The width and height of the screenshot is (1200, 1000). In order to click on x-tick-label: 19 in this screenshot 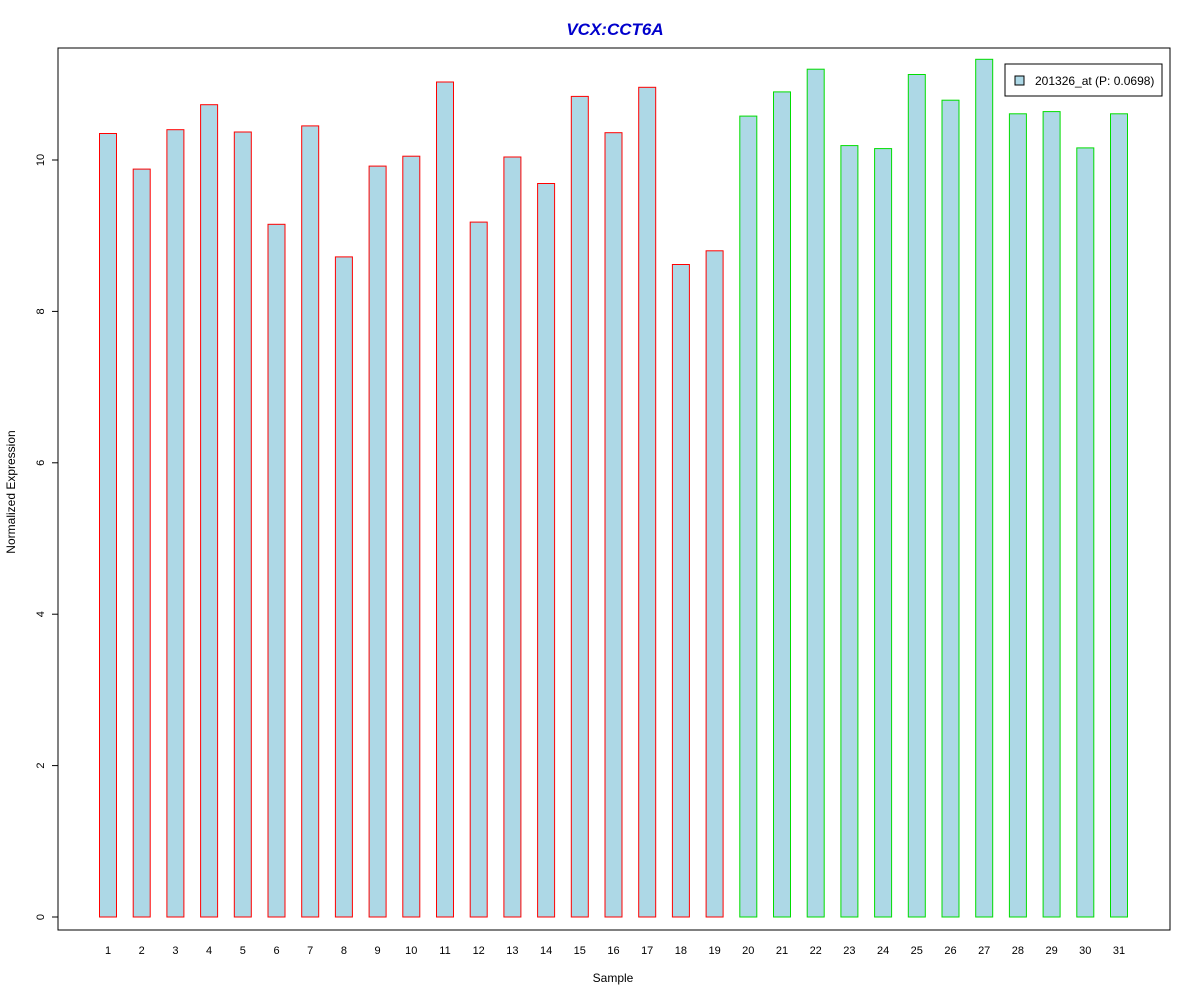, I will do `click(714, 951)`.